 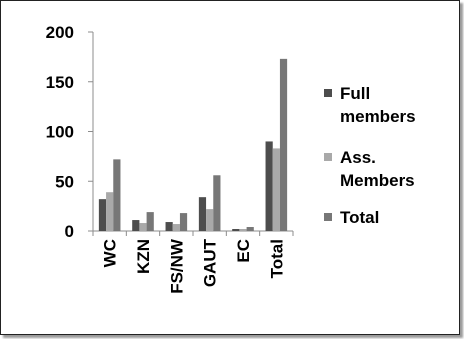 I want to click on y-tick-label: 100, so click(x=60, y=132).